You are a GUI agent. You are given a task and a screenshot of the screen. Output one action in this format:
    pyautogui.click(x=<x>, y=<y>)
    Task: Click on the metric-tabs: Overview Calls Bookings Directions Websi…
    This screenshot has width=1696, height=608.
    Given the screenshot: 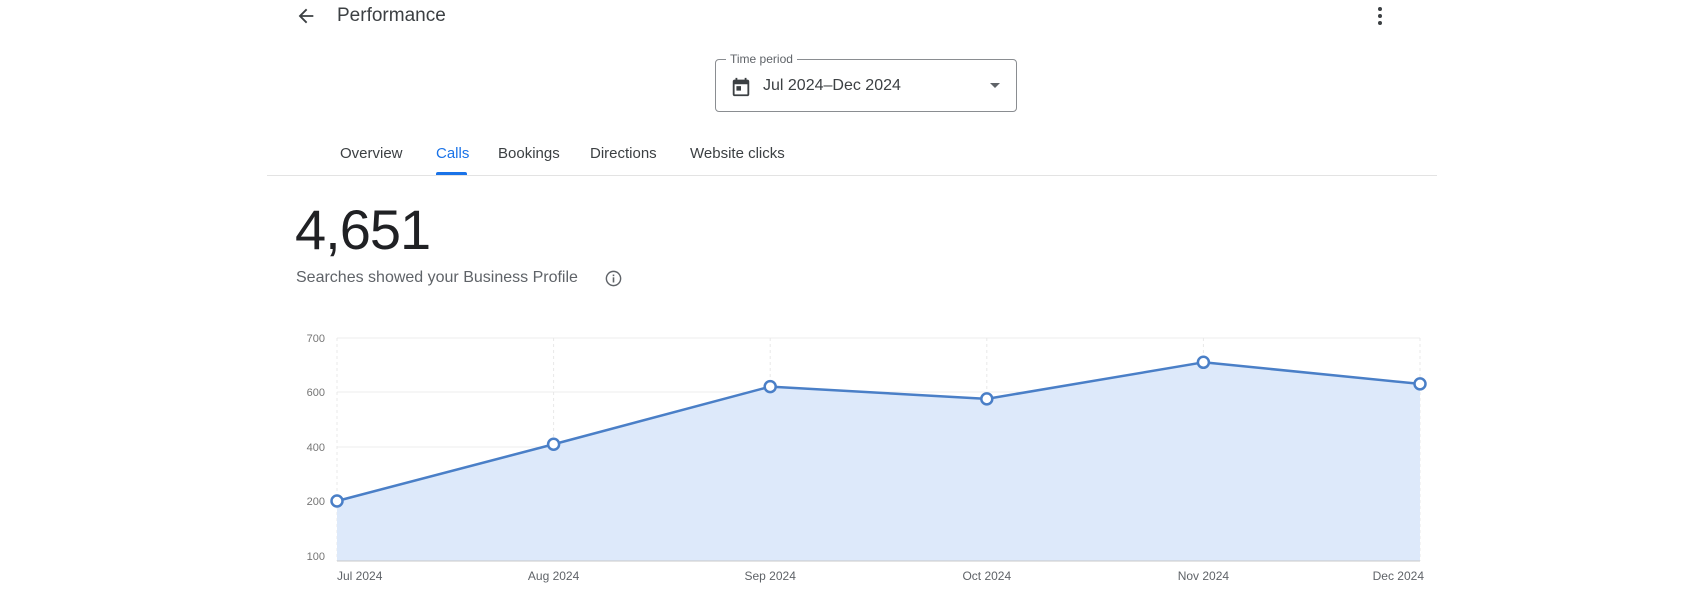 What is the action you would take?
    pyautogui.click(x=866, y=154)
    